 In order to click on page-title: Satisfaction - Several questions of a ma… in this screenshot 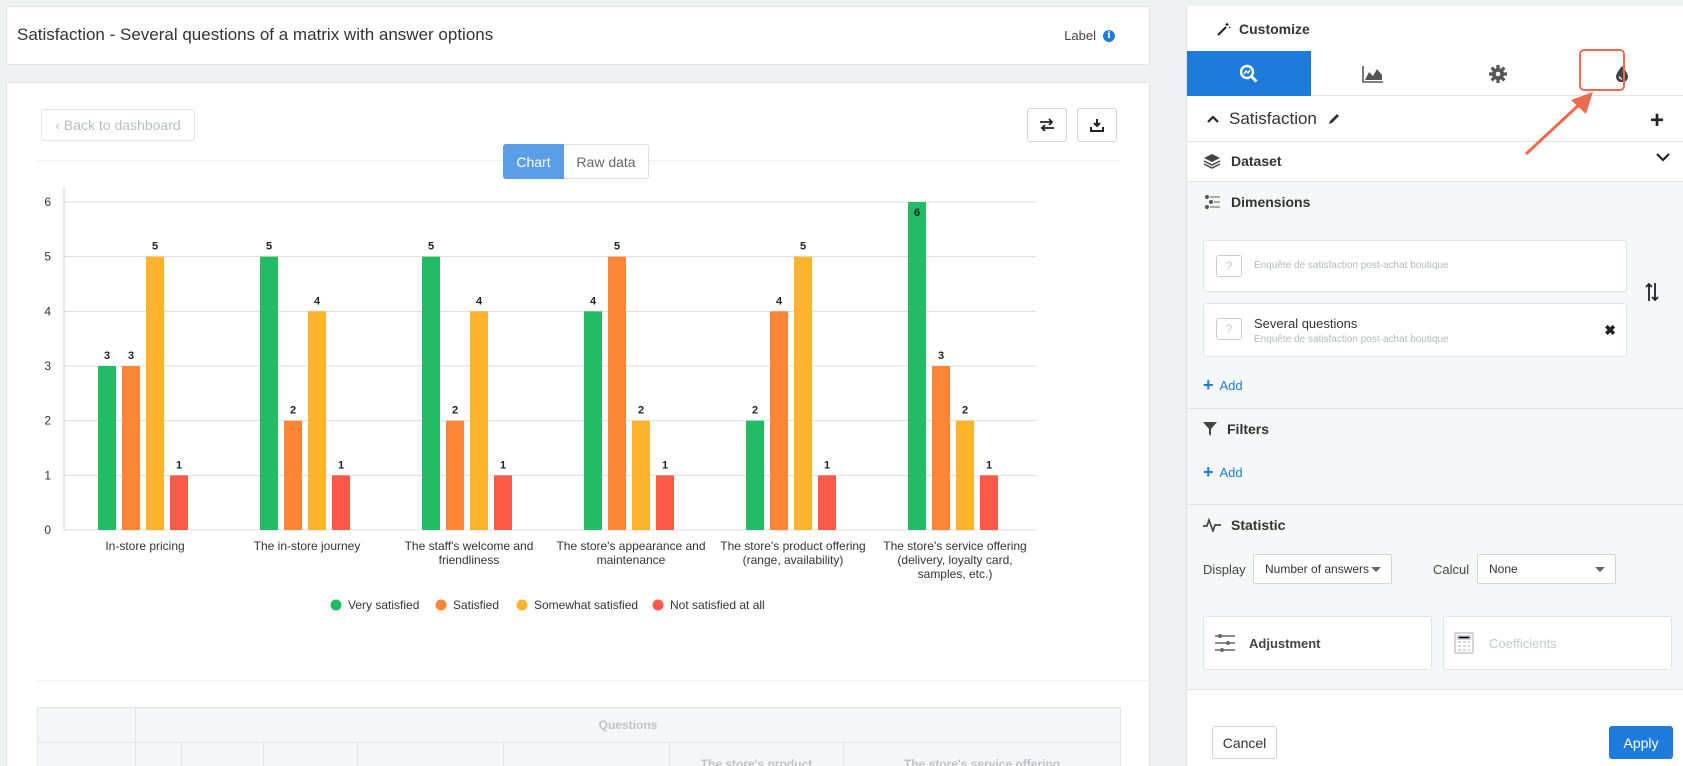, I will do `click(255, 34)`.